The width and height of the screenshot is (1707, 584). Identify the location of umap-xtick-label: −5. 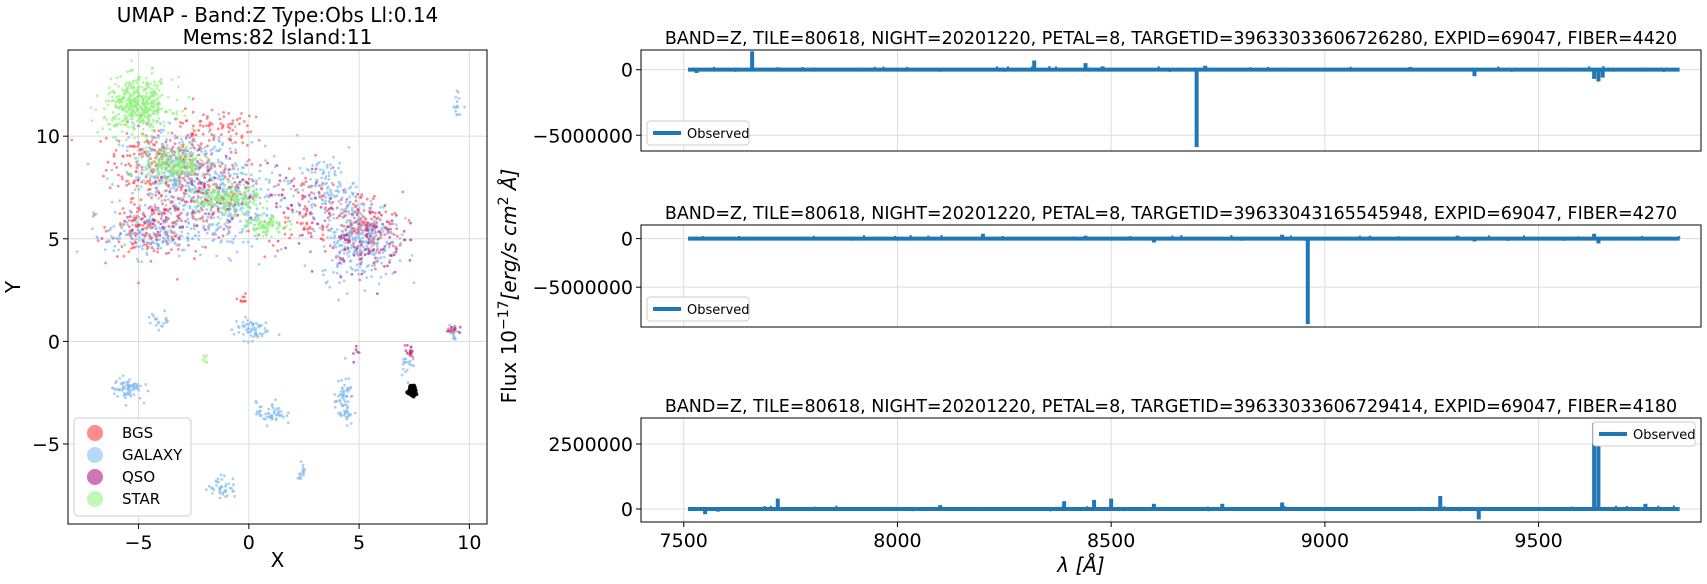
(139, 543).